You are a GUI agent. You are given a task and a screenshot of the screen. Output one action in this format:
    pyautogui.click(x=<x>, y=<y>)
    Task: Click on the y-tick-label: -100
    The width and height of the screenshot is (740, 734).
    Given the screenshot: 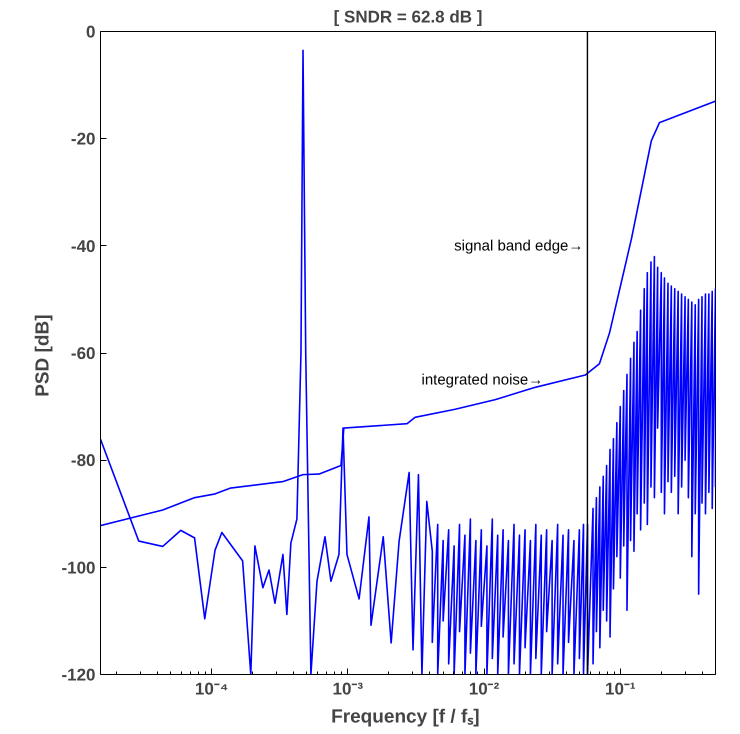 What is the action you would take?
    pyautogui.click(x=78, y=568)
    